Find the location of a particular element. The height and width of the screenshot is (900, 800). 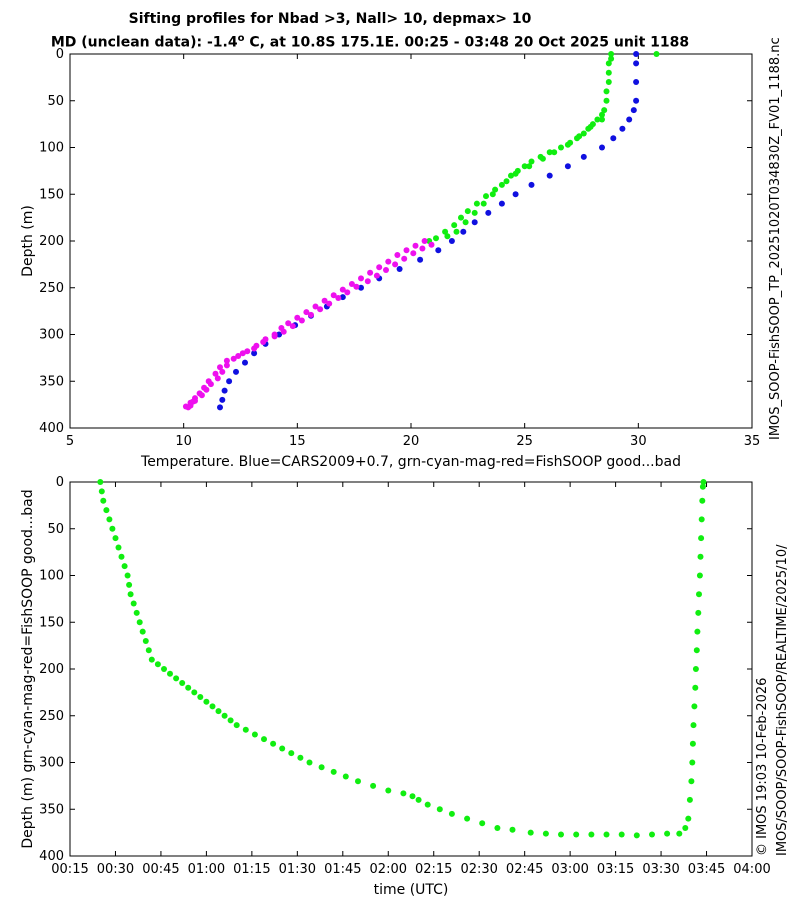

y-tick-label: 200 is located at coordinates (51, 669).